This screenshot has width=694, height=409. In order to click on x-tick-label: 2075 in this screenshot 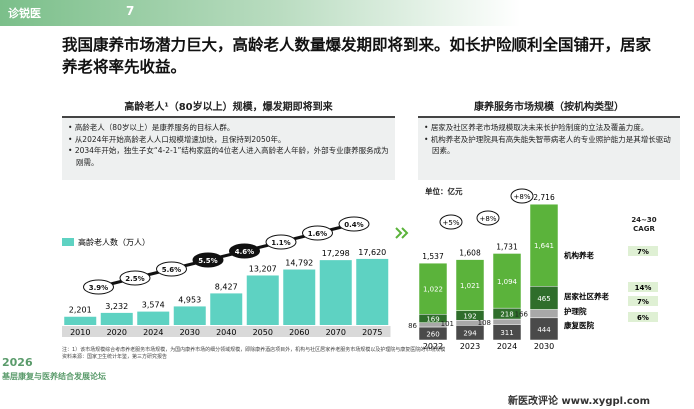, I will do `click(372, 332)`.